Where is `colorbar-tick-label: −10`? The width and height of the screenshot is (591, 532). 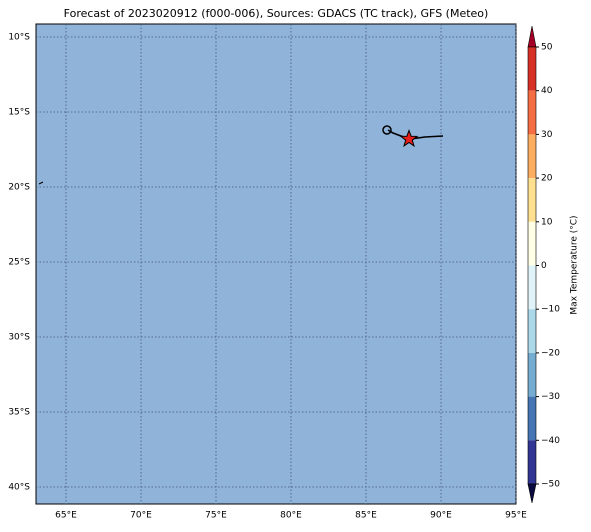 colorbar-tick-label: −10 is located at coordinates (550, 310).